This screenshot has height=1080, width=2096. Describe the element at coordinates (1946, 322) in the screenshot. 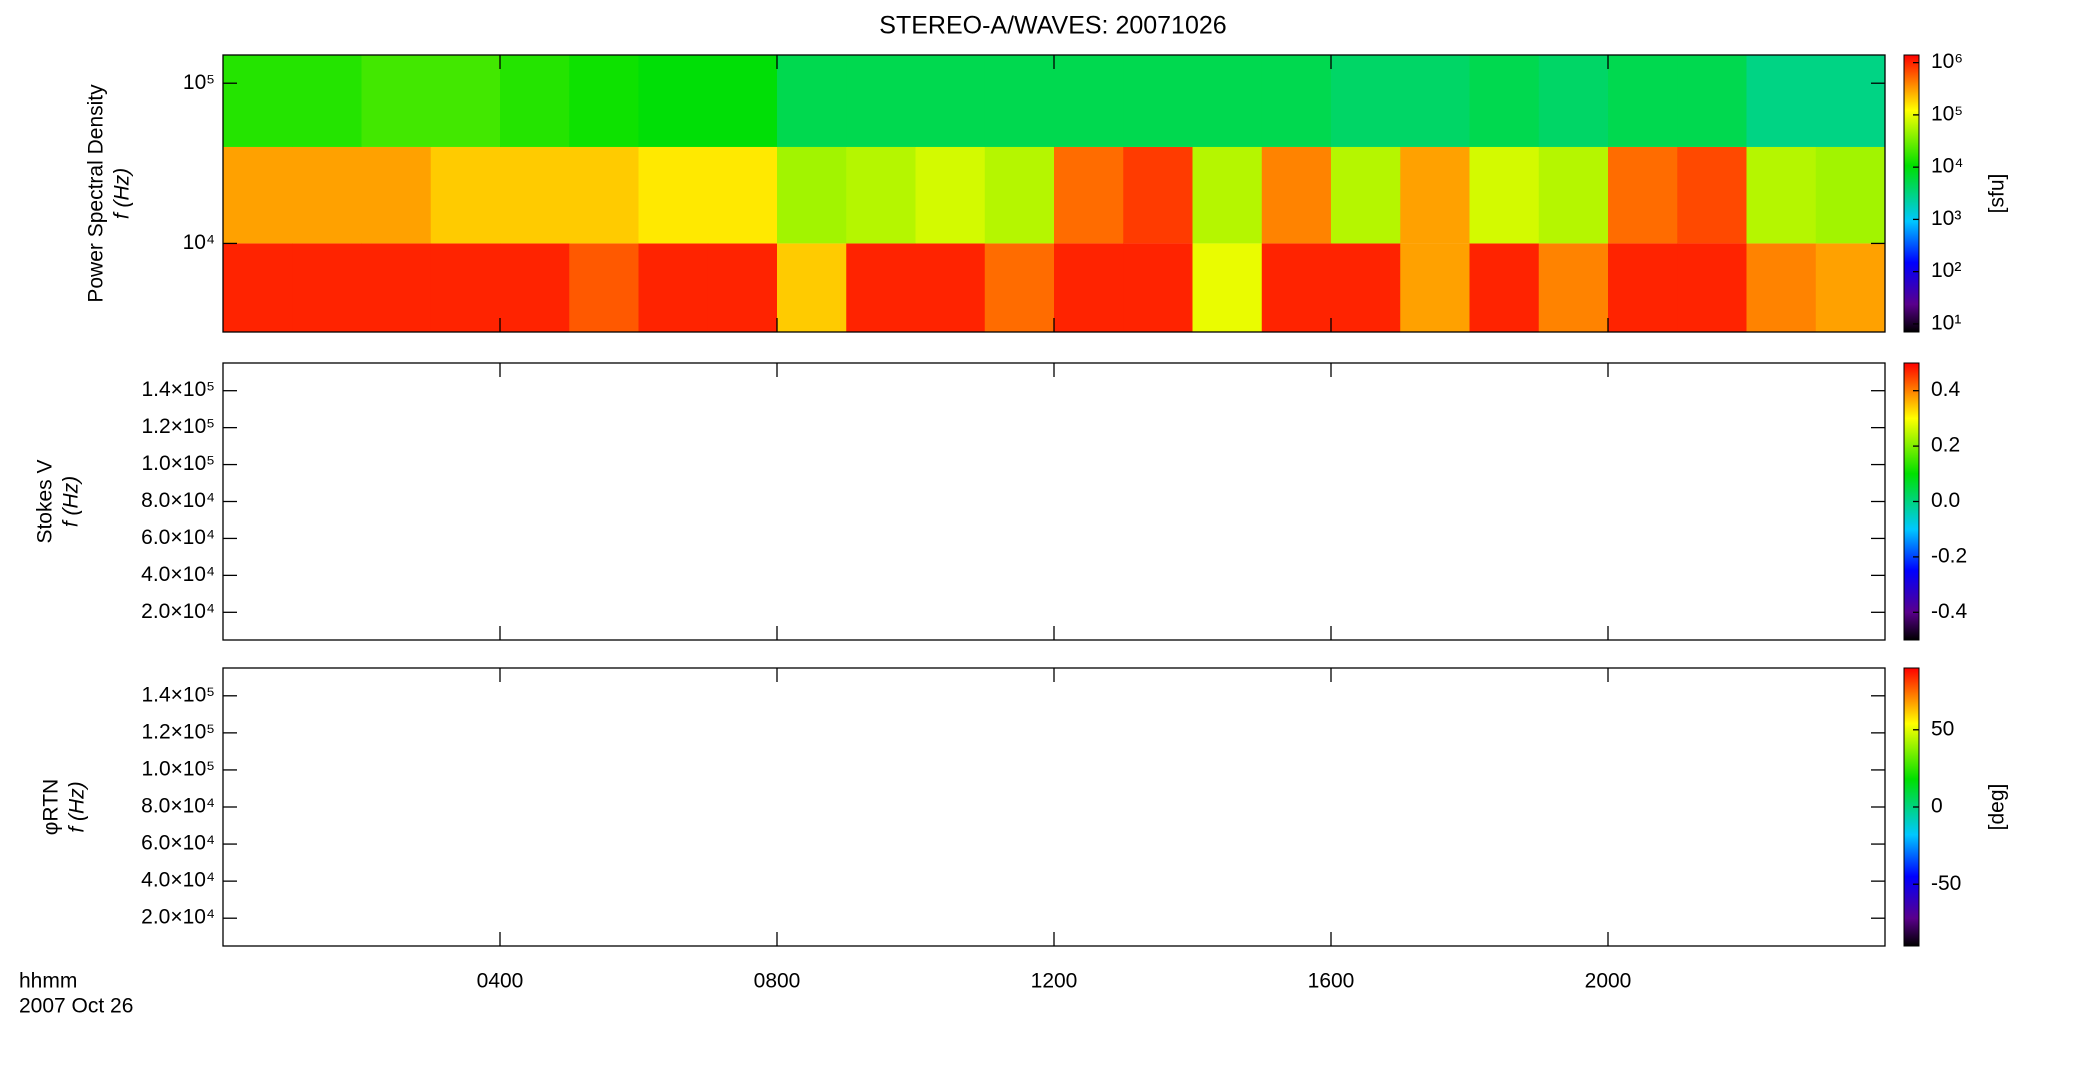

I see `colorbar-tick-label: 10¹` at that location.